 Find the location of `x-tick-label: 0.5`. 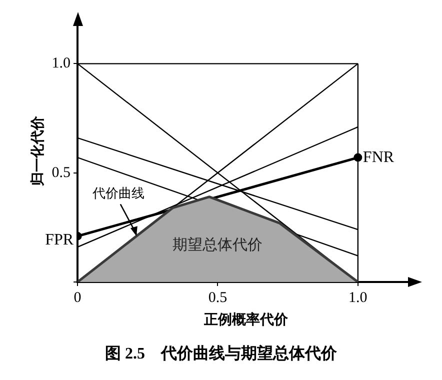

x-tick-label: 0.5 is located at coordinates (218, 298).